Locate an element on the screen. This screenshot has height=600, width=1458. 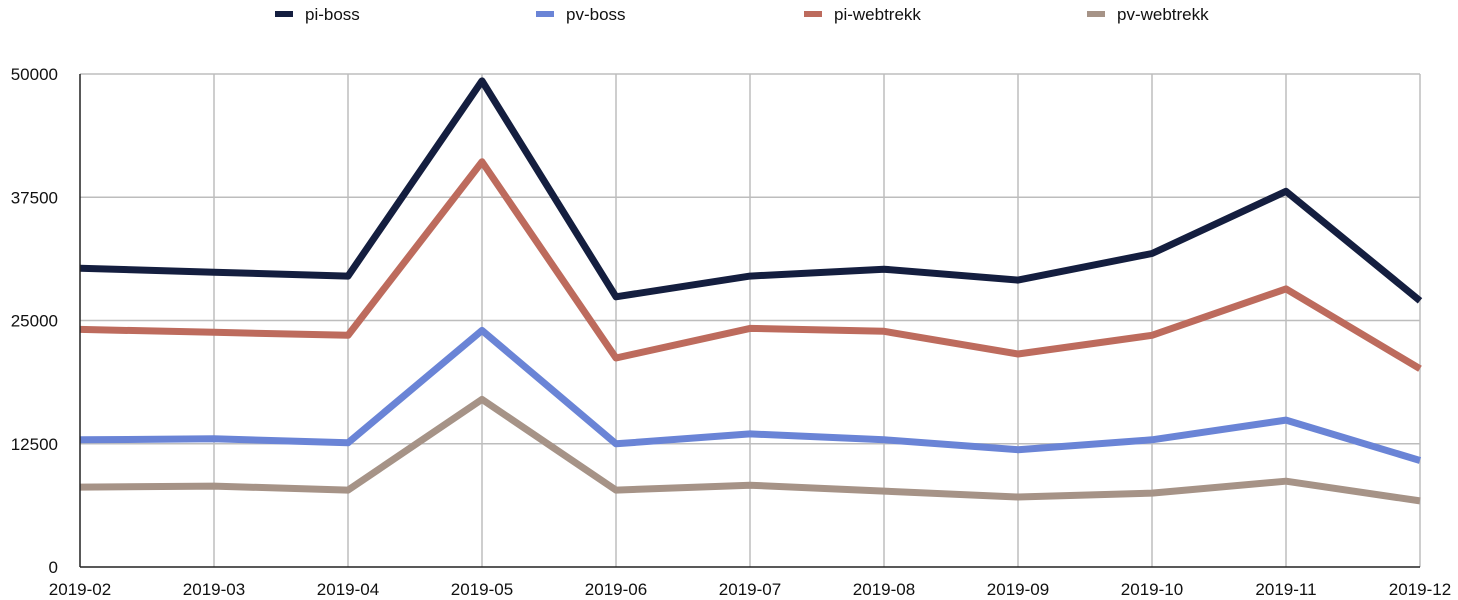
y-tick-label-0: 0 is located at coordinates (53, 567).